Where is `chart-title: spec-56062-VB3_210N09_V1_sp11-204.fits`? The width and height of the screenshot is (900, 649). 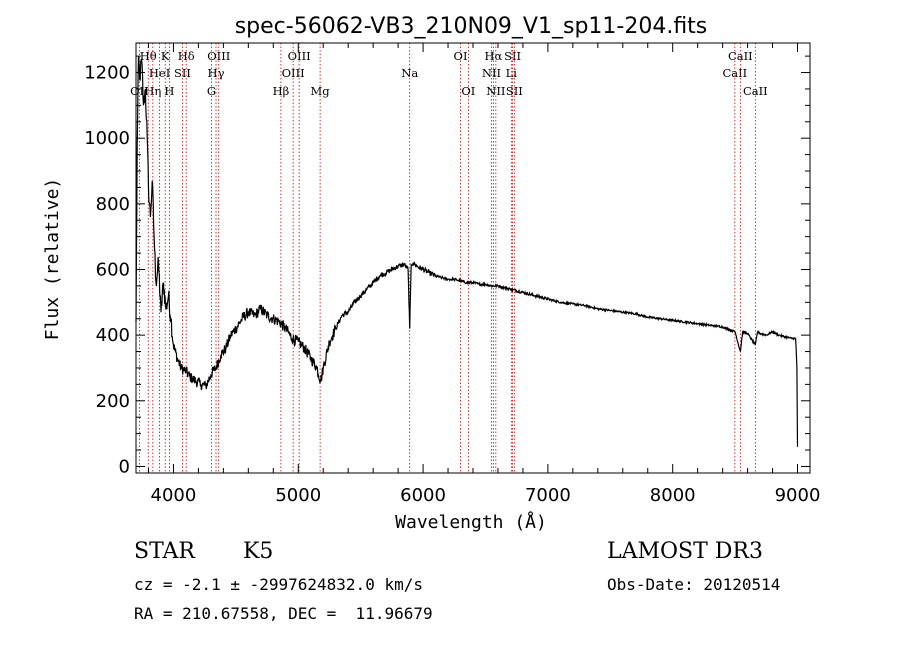 chart-title: spec-56062-VB3_210N09_V1_sp11-204.fits is located at coordinates (471, 26).